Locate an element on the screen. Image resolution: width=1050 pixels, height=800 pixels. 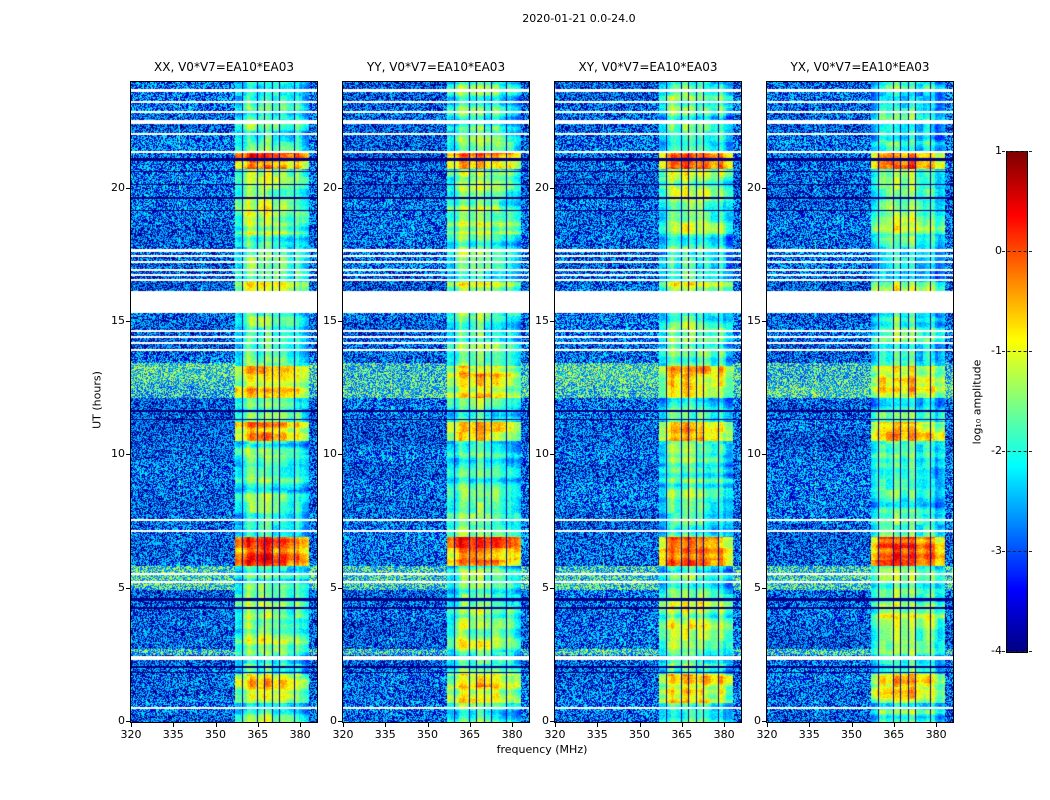
panel-title-XX: XX, V0*V7=EA10*EA03 is located at coordinates (224, 67).